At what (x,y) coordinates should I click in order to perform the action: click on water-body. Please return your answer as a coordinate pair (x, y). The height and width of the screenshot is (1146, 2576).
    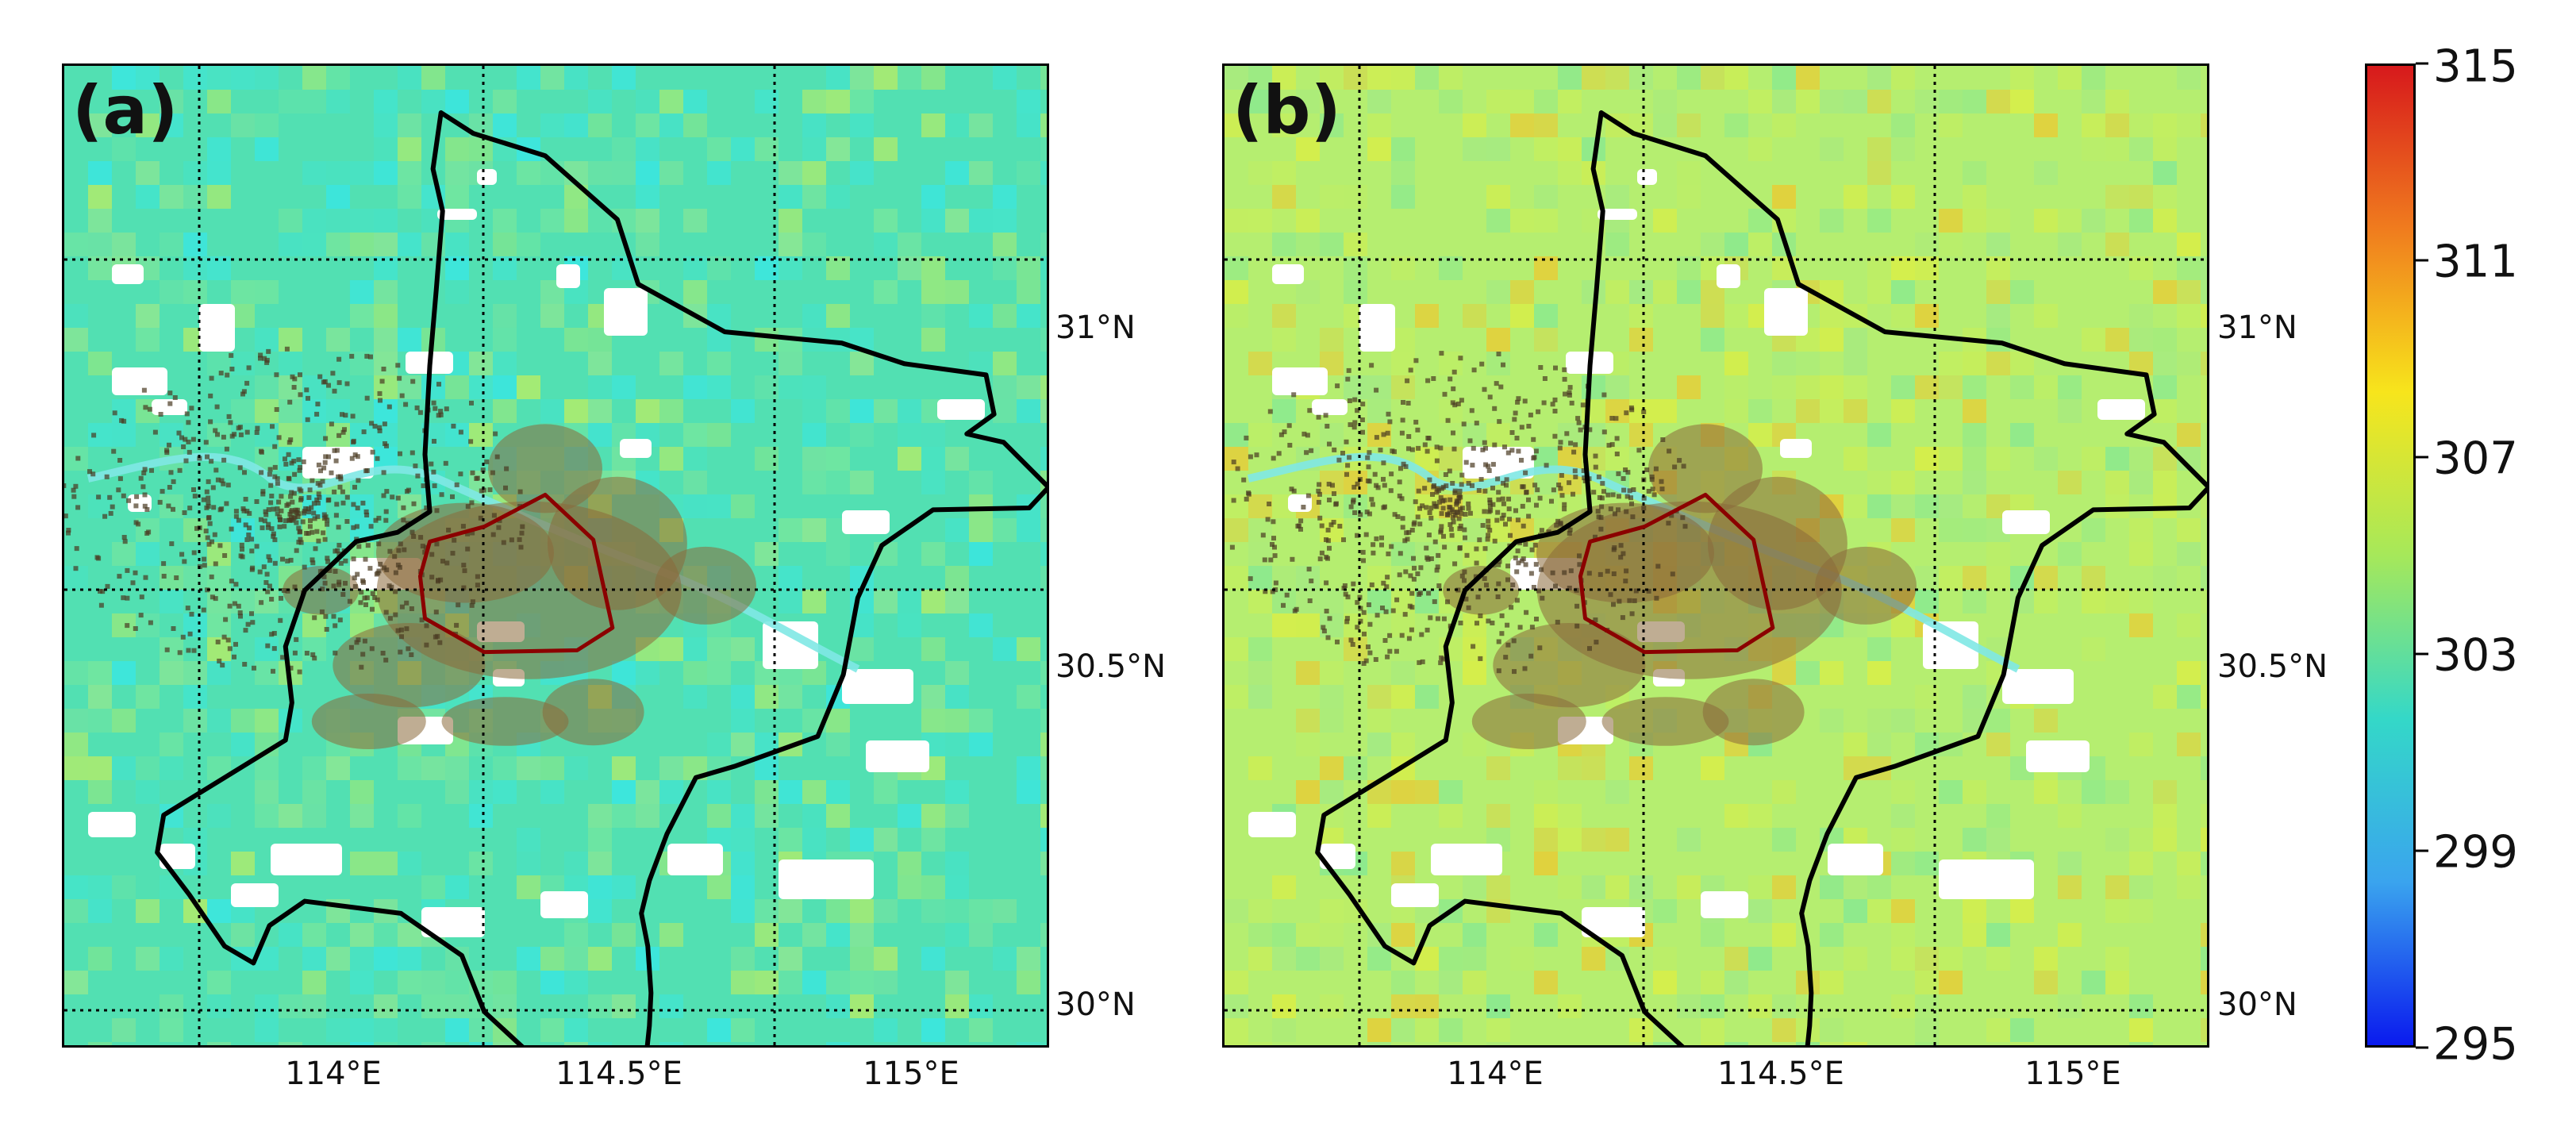
    Looking at the image, I should click on (897, 756).